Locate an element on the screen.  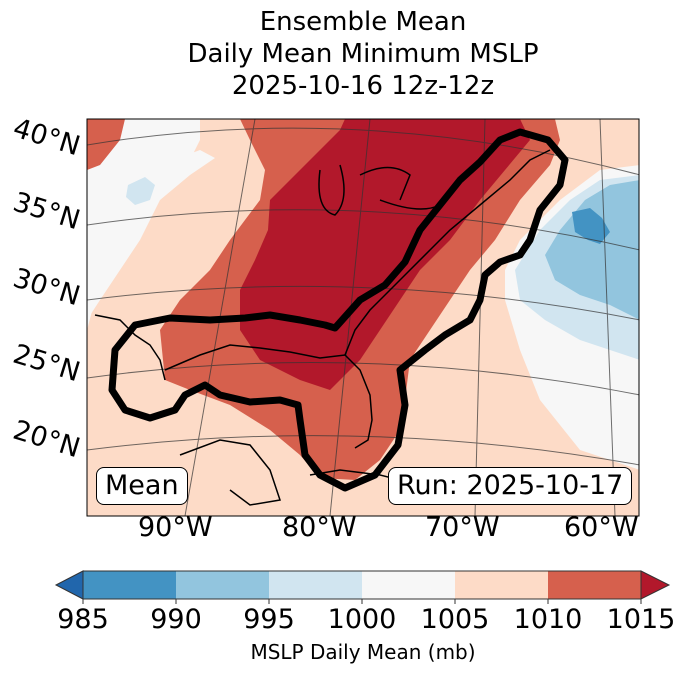
colorbar-tick-990: 990 is located at coordinates (176, 619).